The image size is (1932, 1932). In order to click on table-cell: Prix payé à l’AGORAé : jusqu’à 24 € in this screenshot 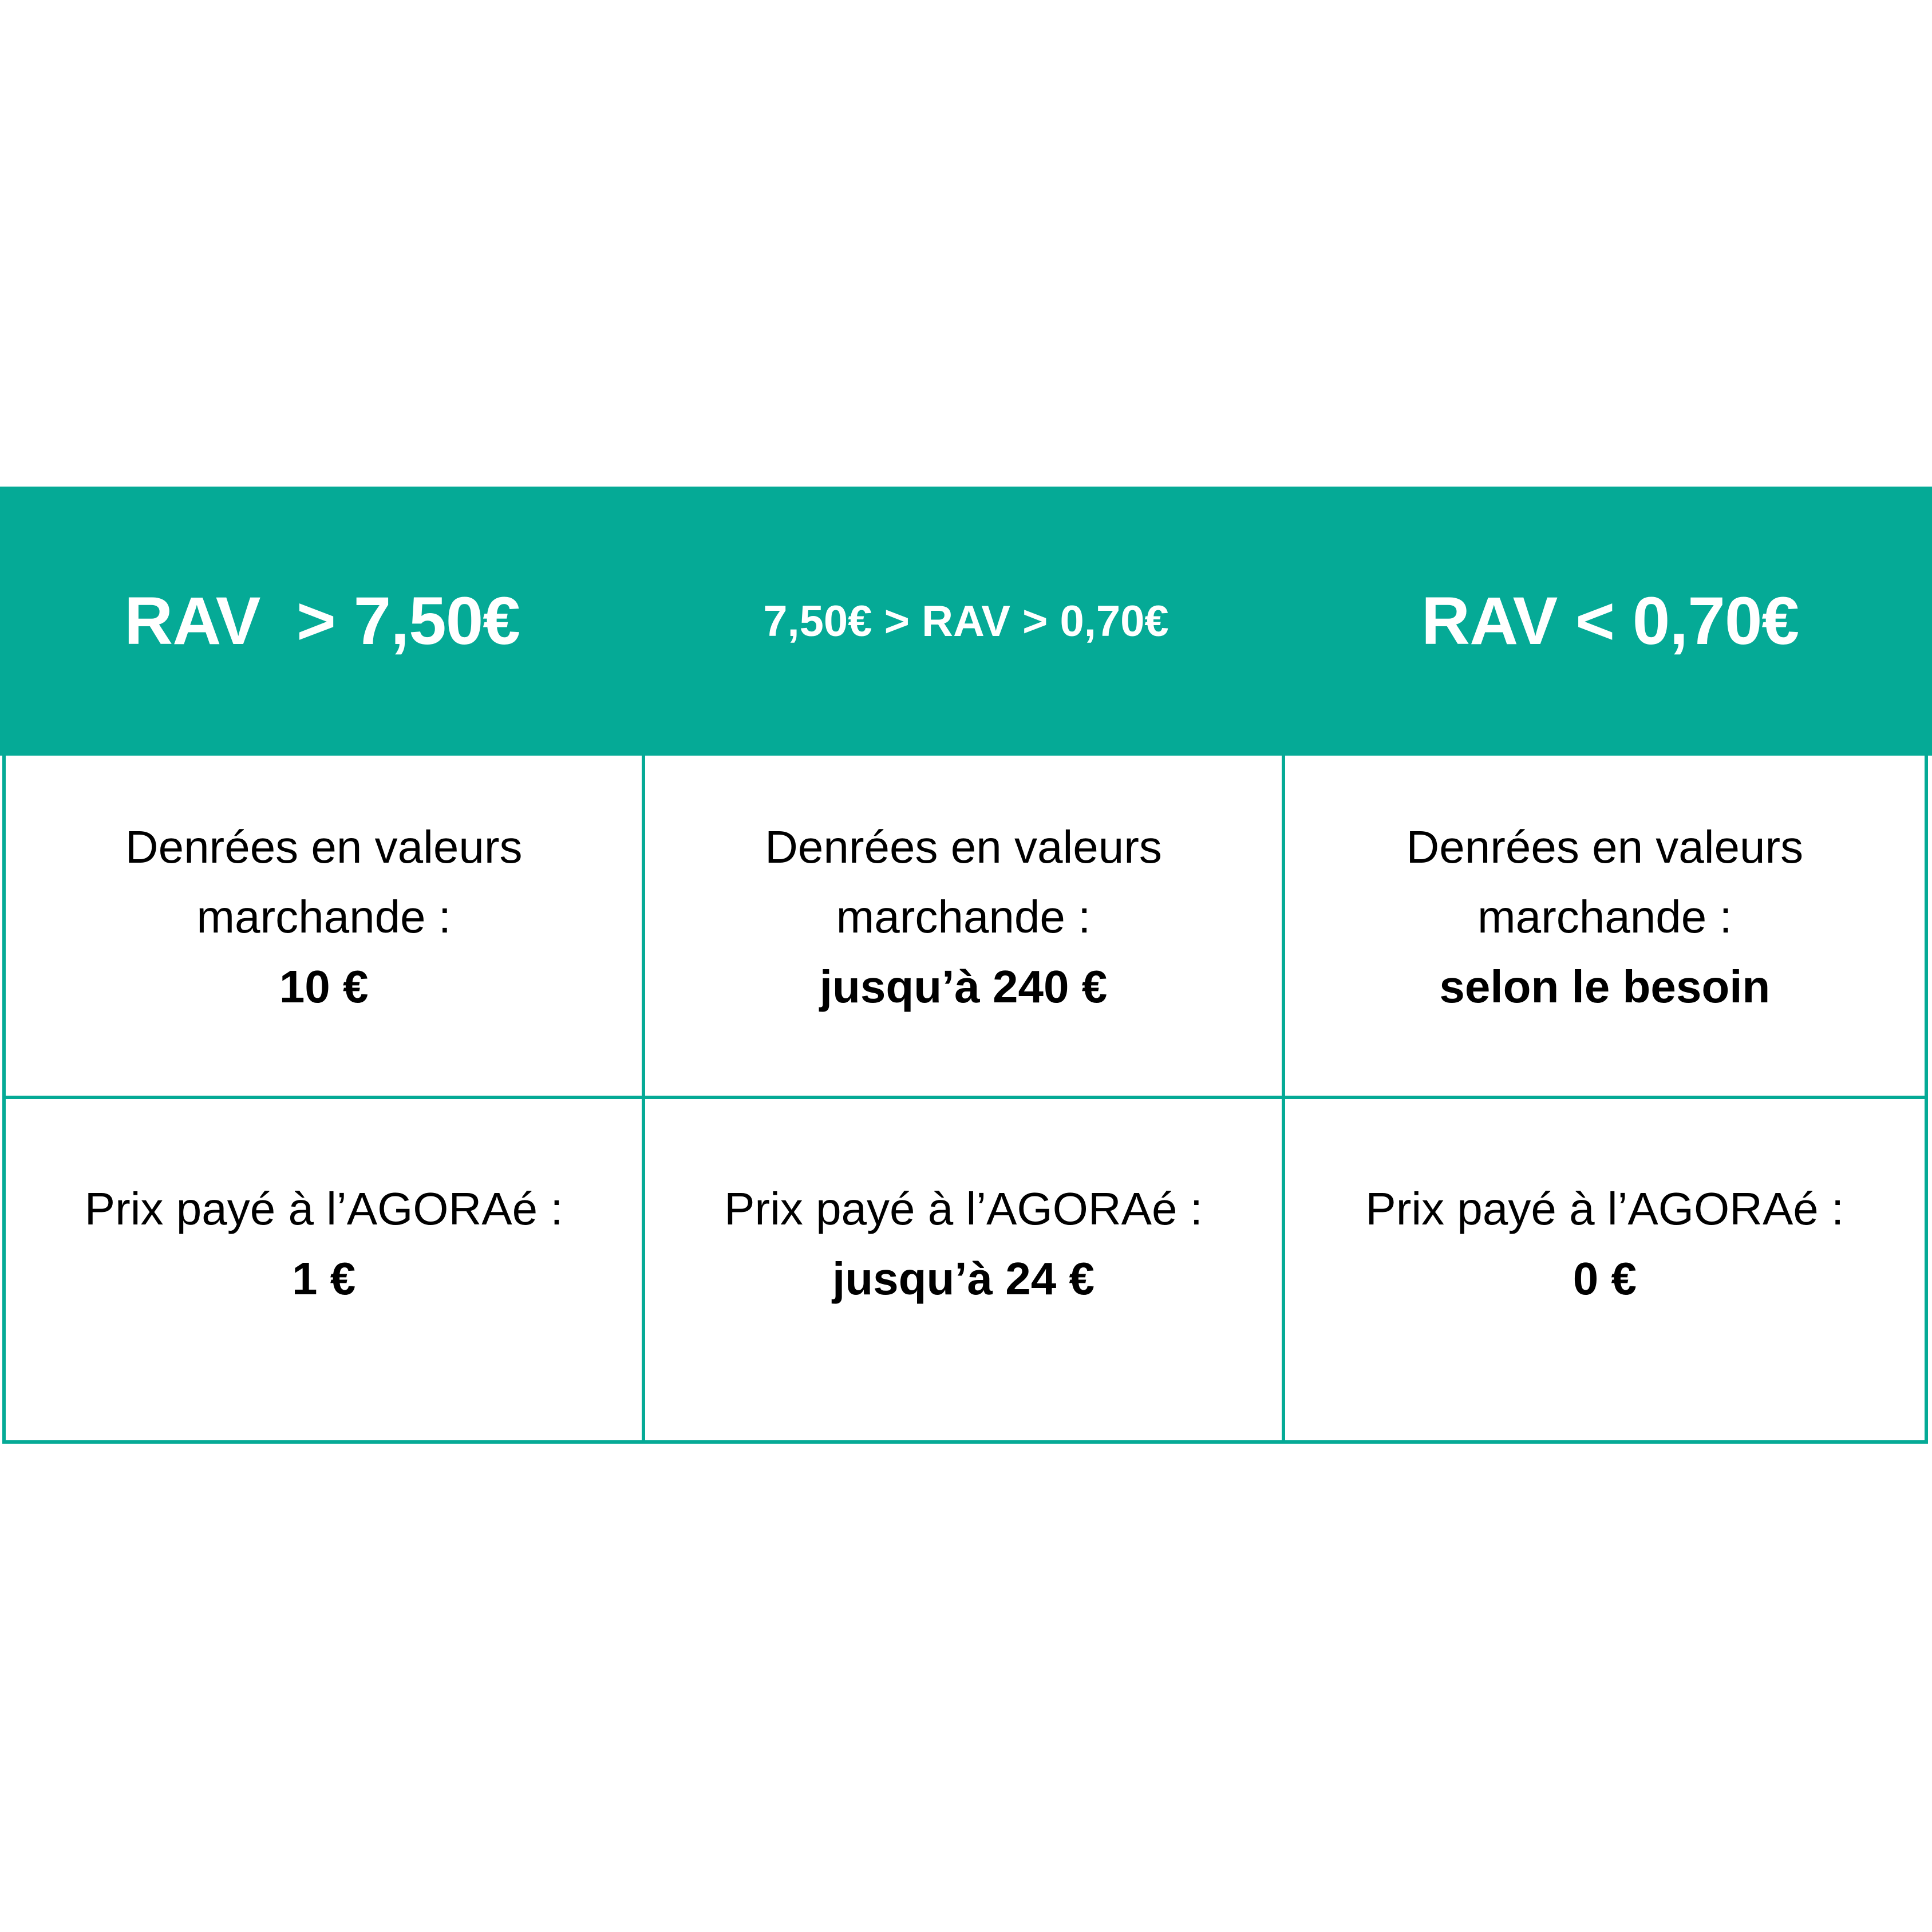, I will do `click(965, 1269)`.